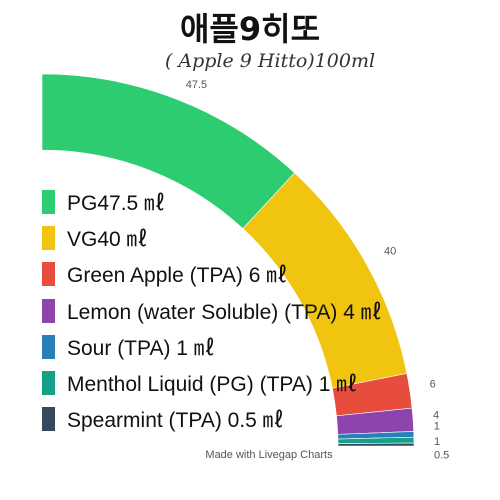 The width and height of the screenshot is (500, 500). Describe the element at coordinates (177, 276) in the screenshot. I see `legend-label: Green Apple (TPA) 6 ㎖` at that location.